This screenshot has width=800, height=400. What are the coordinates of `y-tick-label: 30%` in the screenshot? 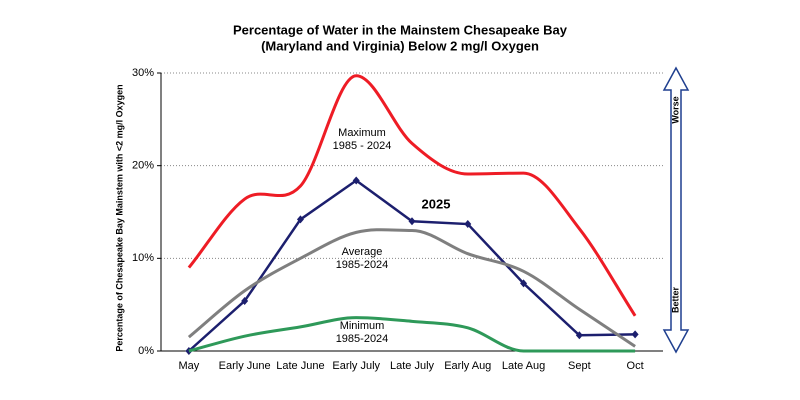 It's located at (143, 73).